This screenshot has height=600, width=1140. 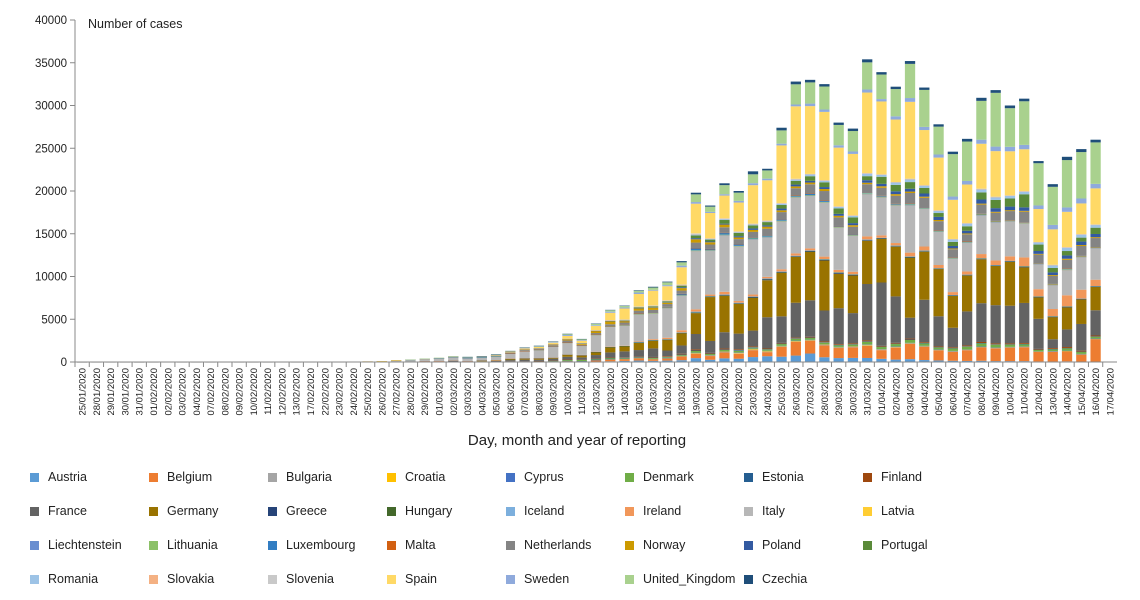 I want to click on x-tick-label: 02/03/2020, so click(x=454, y=392).